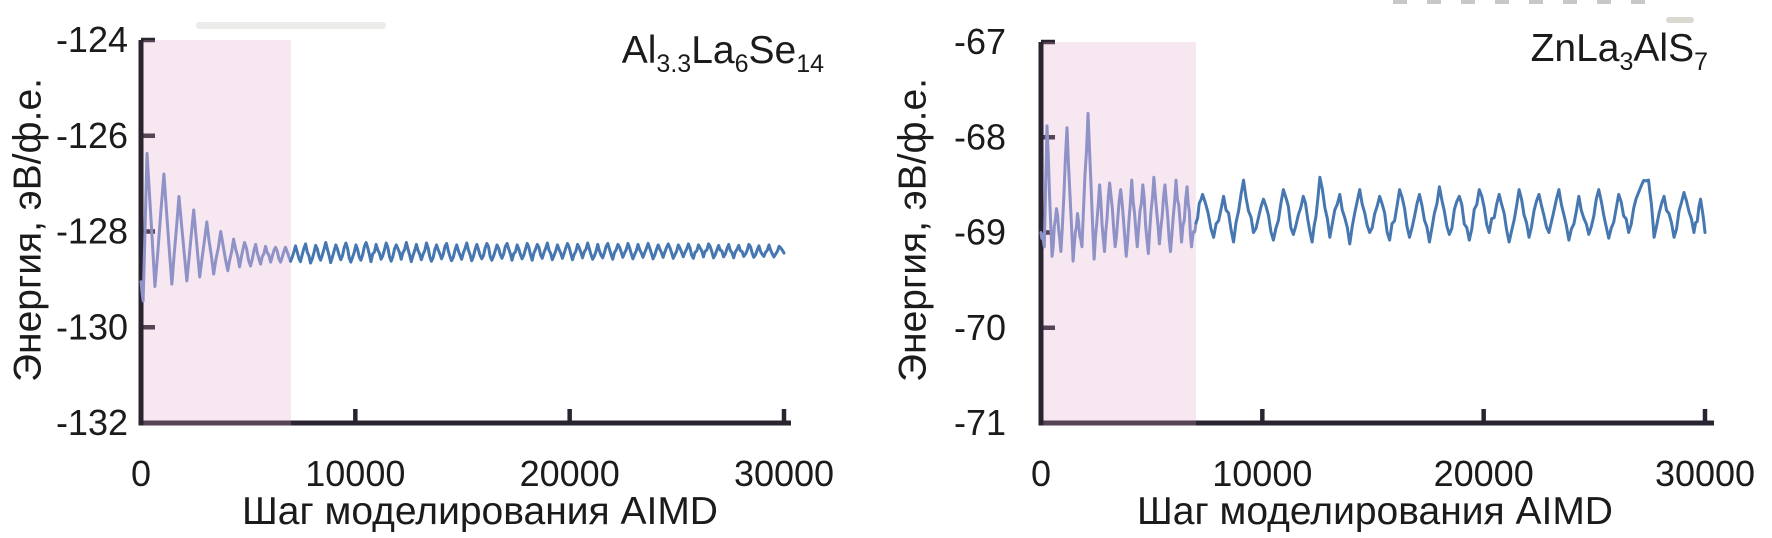 This screenshot has width=1772, height=538. What do you see at coordinates (1701, 62) in the screenshot?
I see `title-subscript: 7` at bounding box center [1701, 62].